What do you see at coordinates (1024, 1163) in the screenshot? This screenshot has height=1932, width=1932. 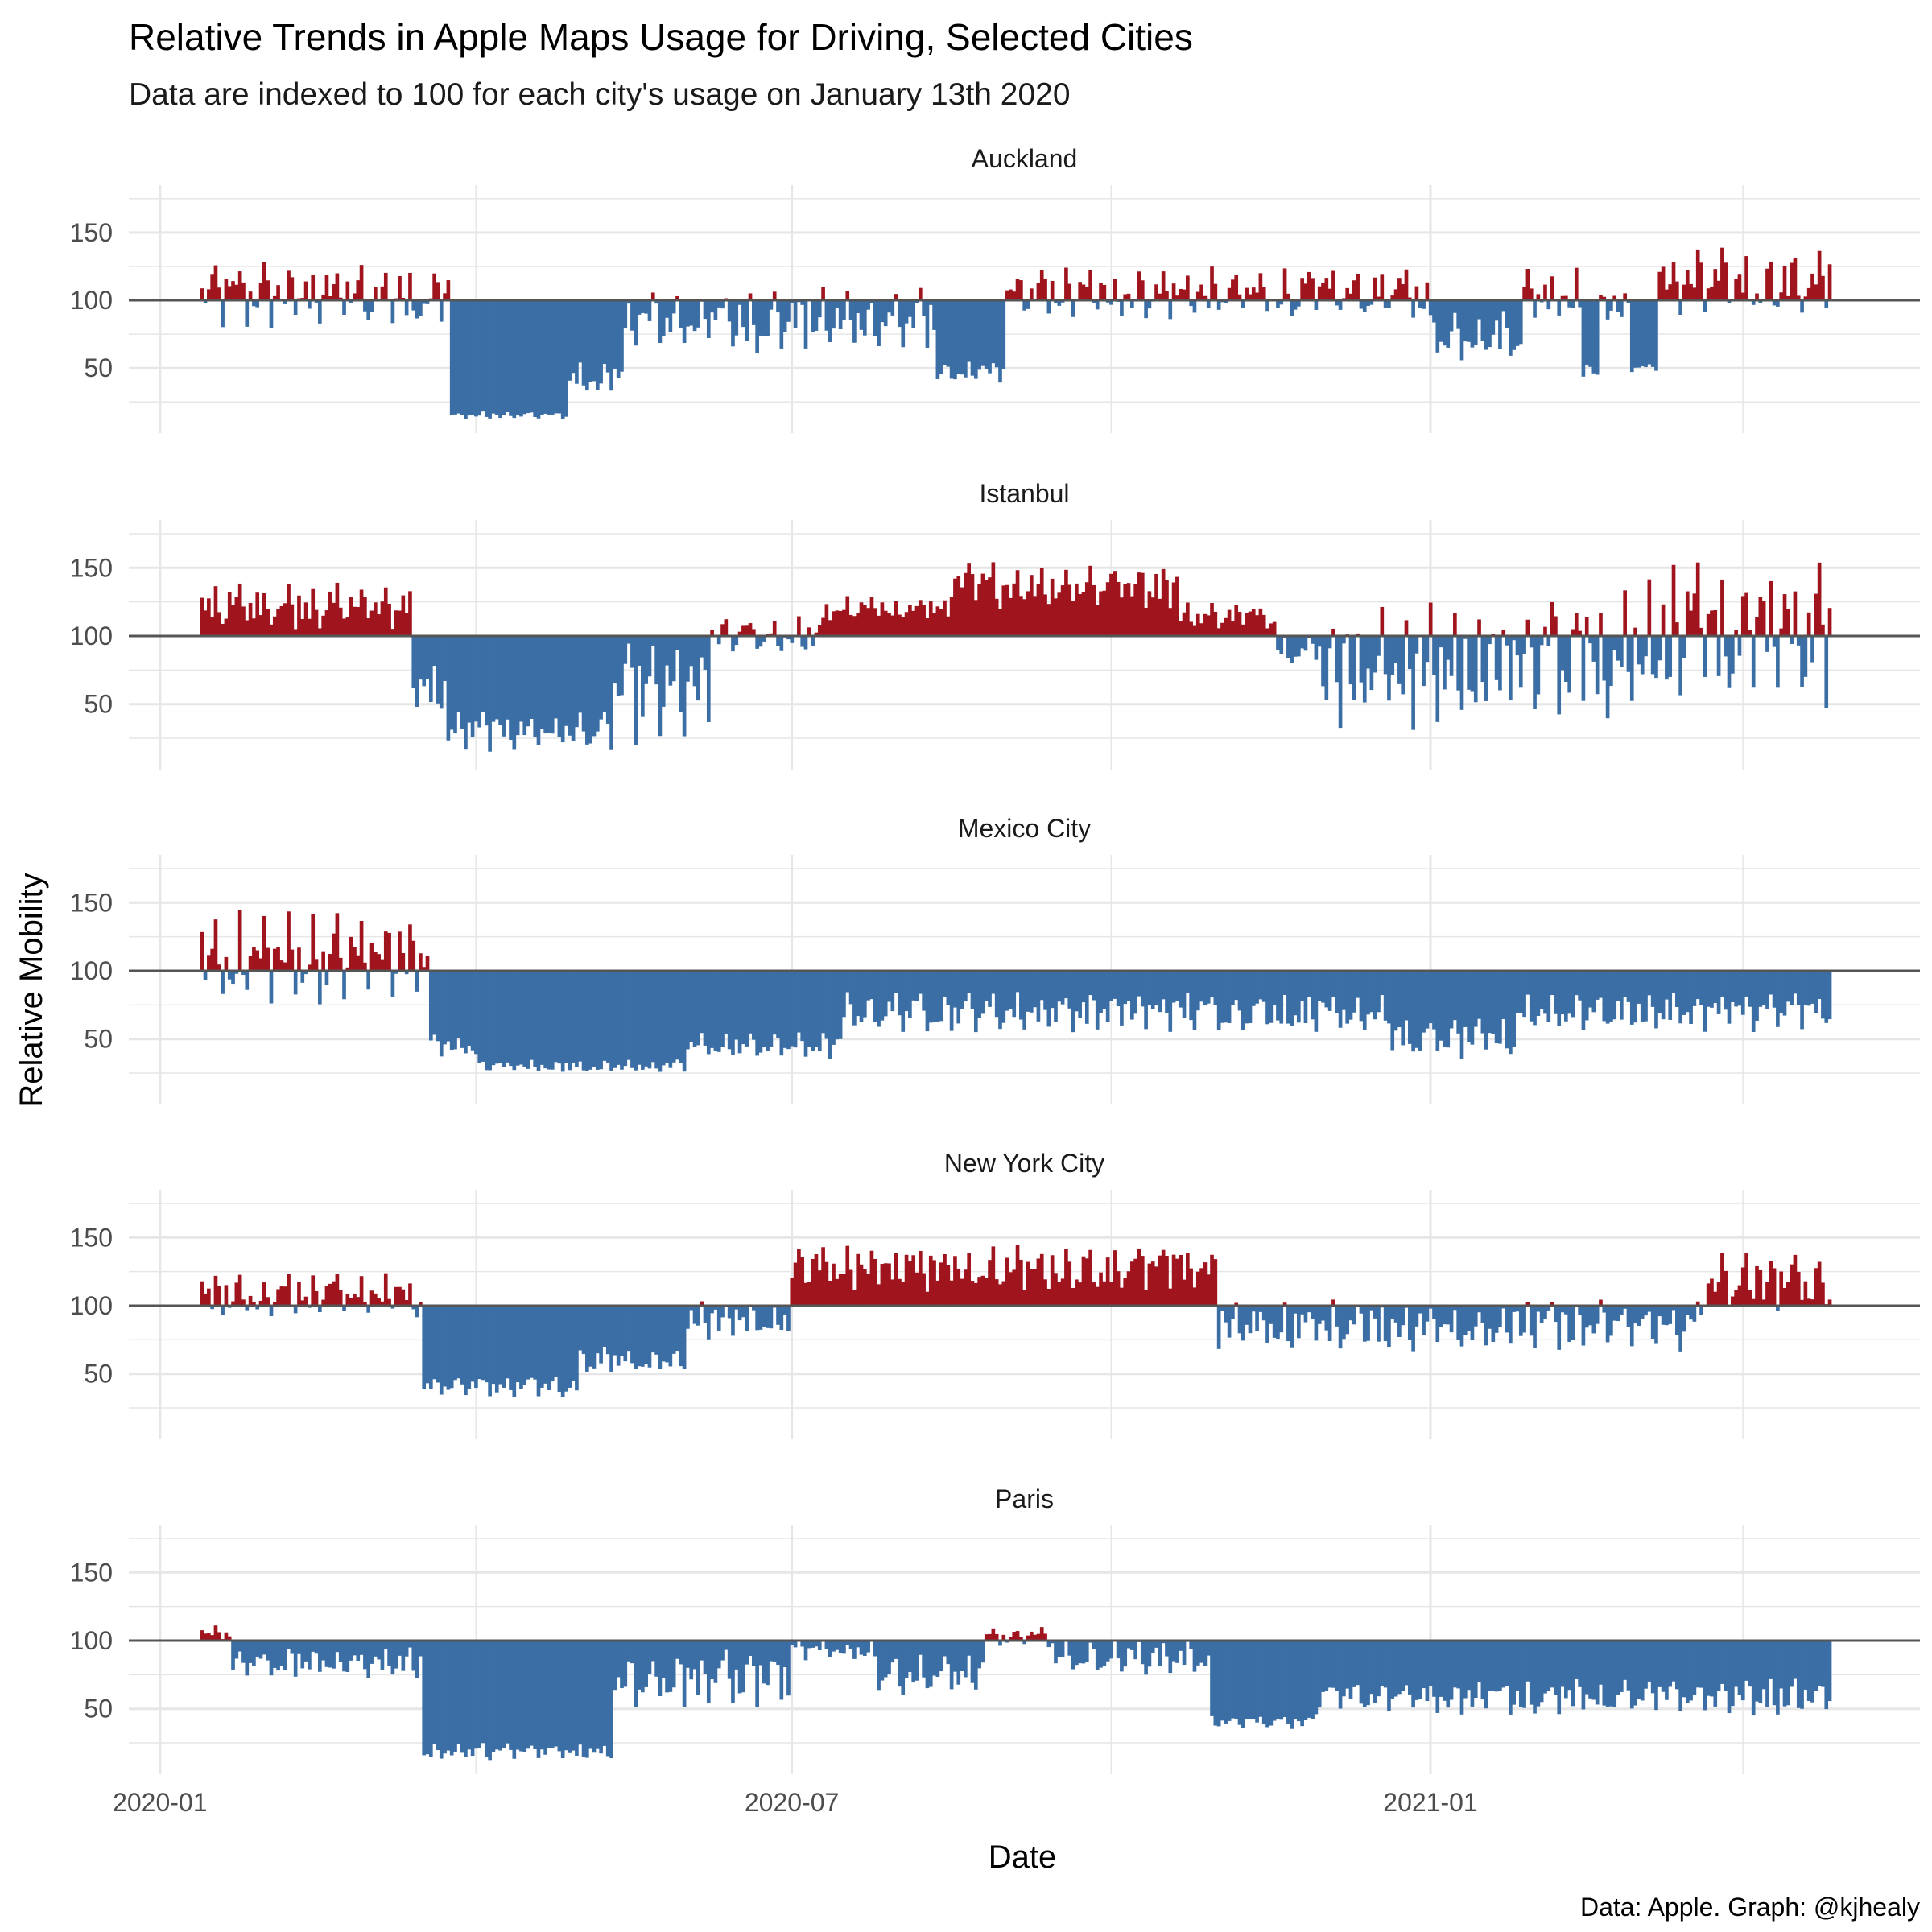 I see `facet-label: New York City` at bounding box center [1024, 1163].